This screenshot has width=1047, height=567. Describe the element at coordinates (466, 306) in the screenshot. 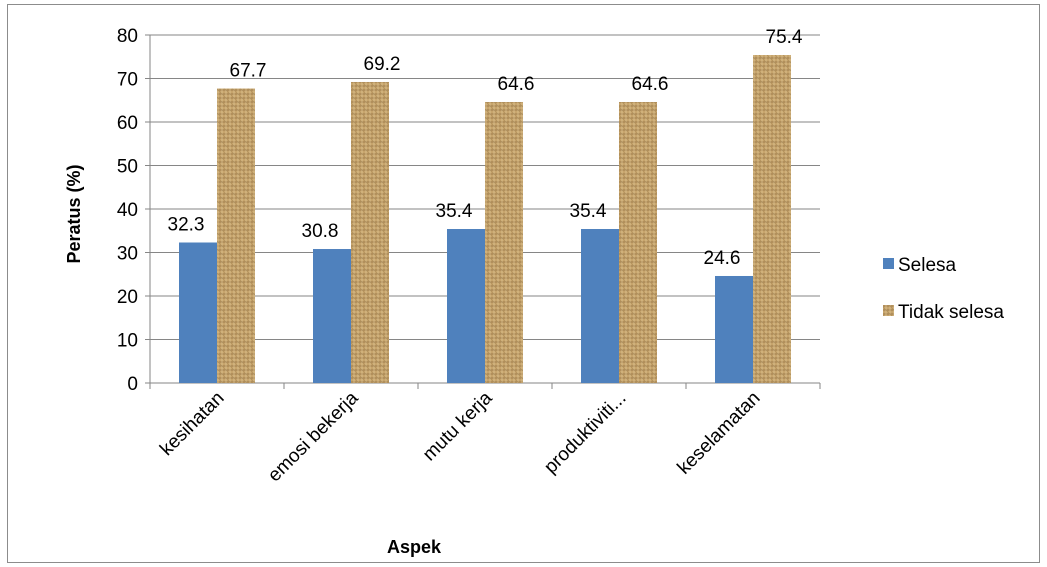

I see `bar-selesa-mutu-kerja` at that location.